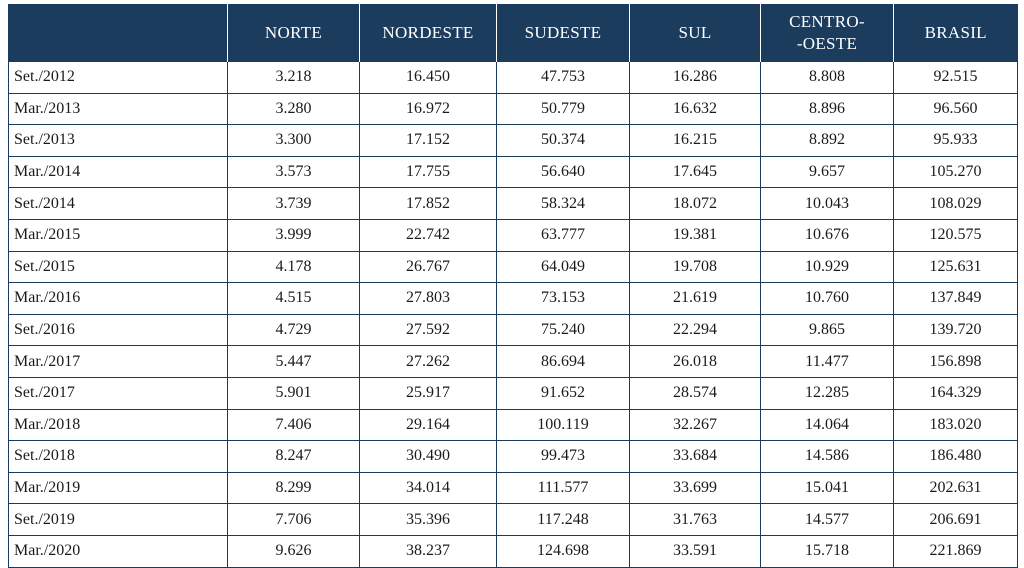 This screenshot has height=568, width=1024. What do you see at coordinates (955, 488) in the screenshot?
I see `brasil-cell: 202.631` at bounding box center [955, 488].